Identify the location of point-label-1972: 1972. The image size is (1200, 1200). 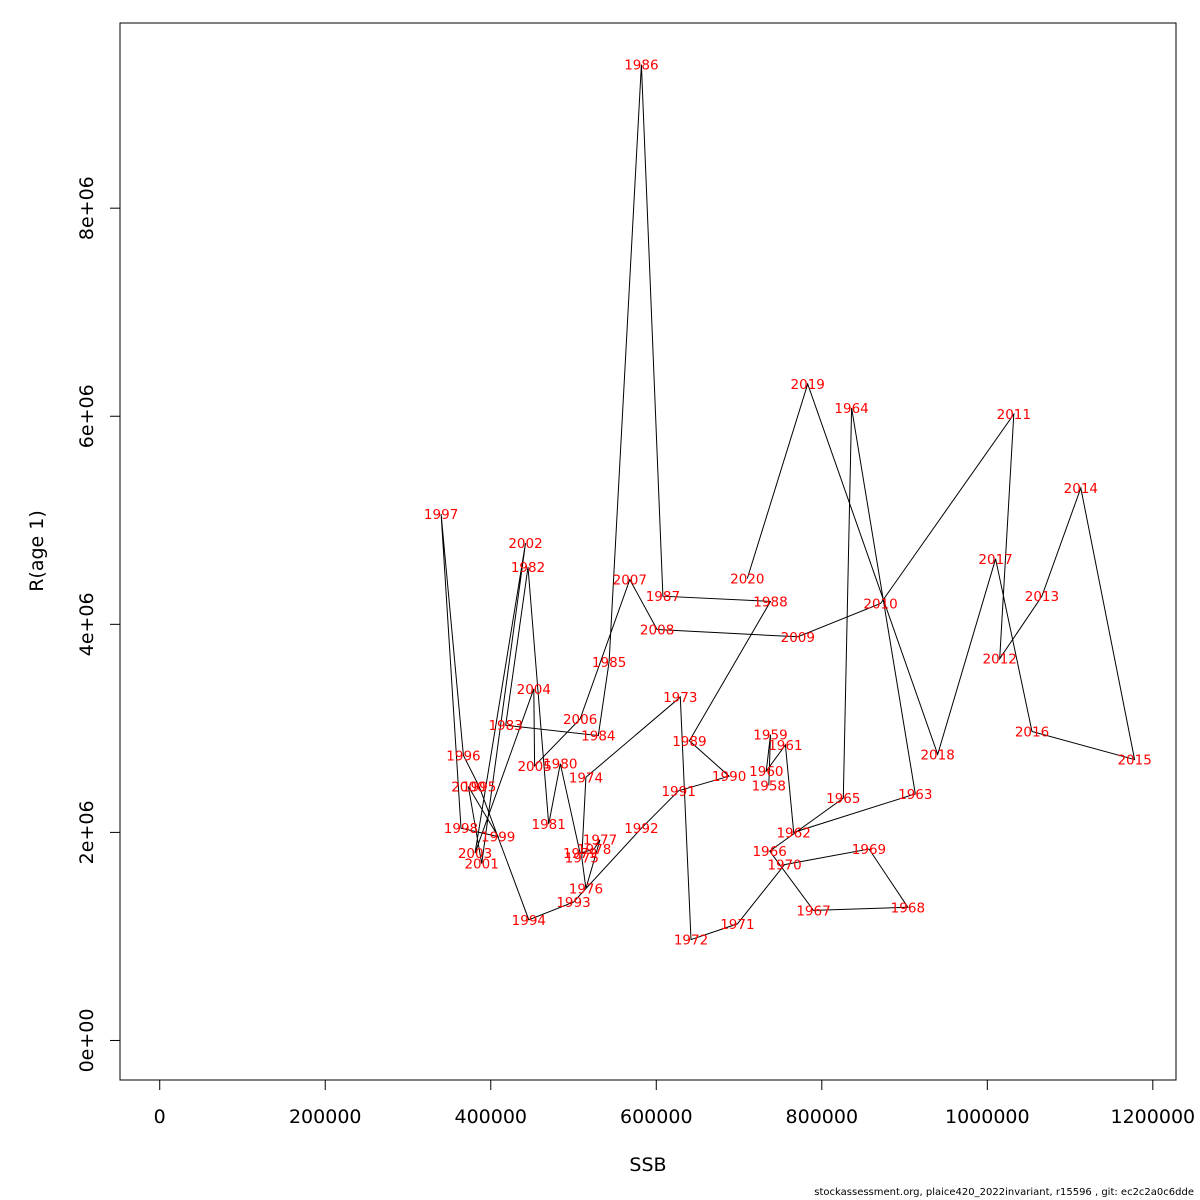
(691, 941).